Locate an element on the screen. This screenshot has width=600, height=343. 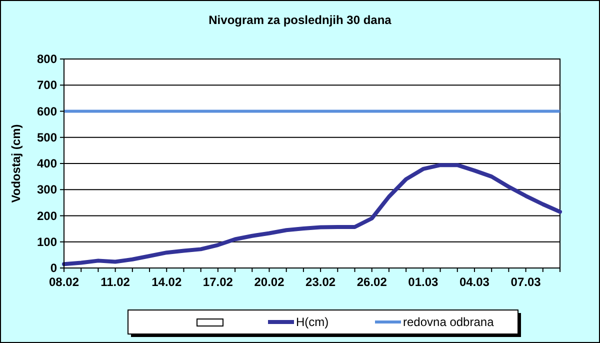
y-tick-label: 600 is located at coordinates (47, 111).